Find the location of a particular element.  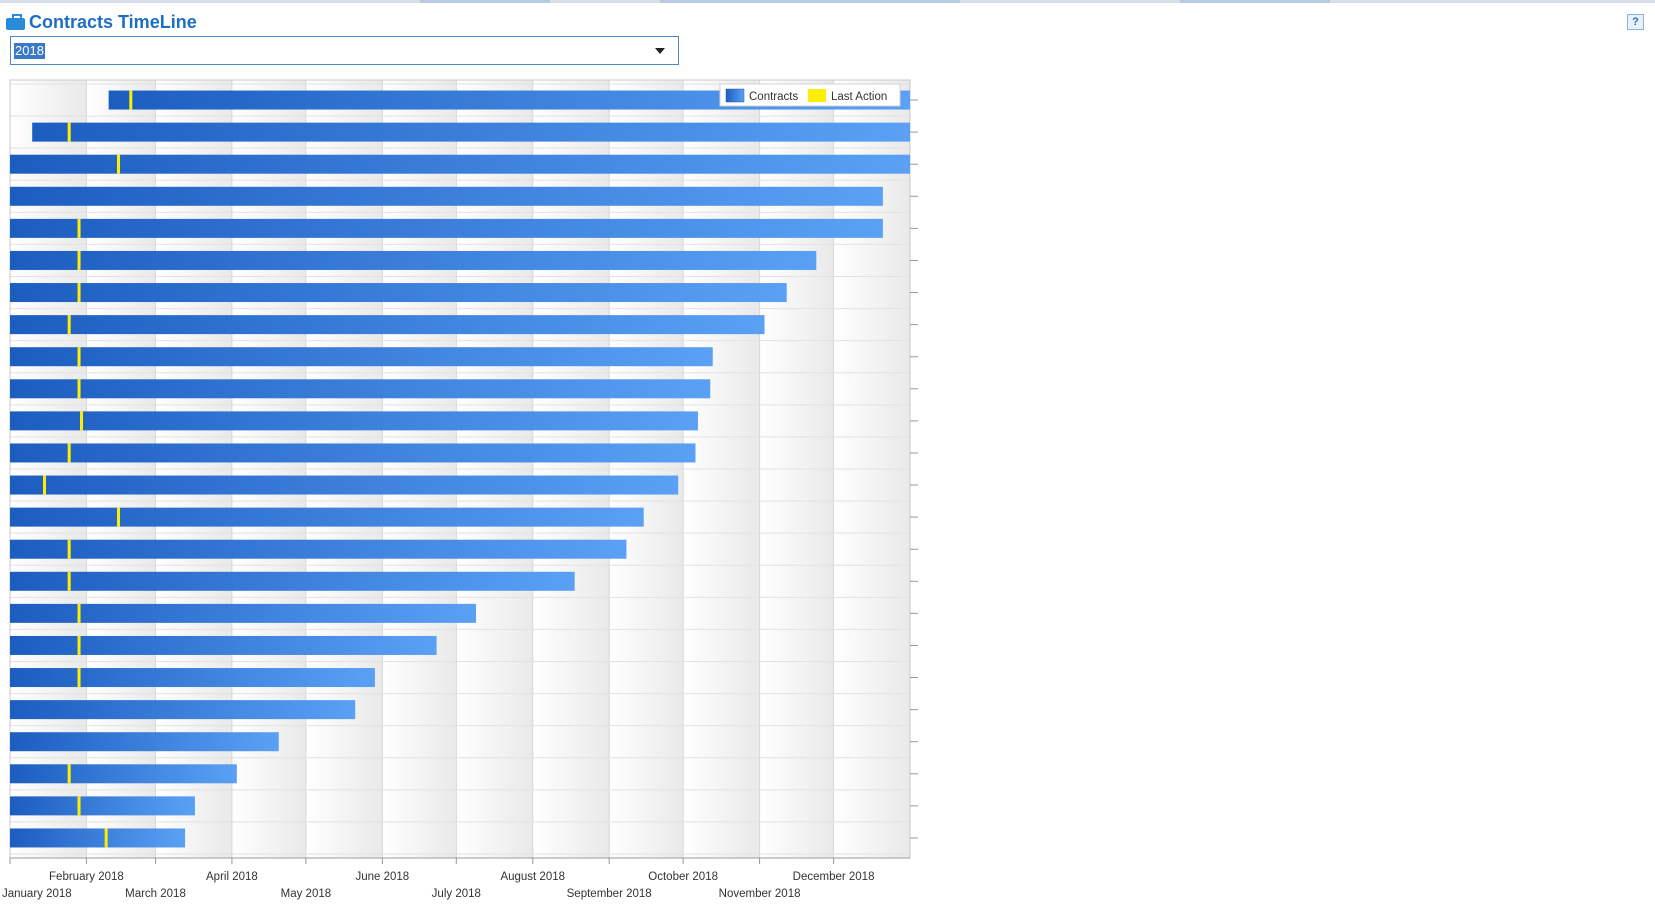

x-axis-tick-label: April 2018 is located at coordinates (232, 877).